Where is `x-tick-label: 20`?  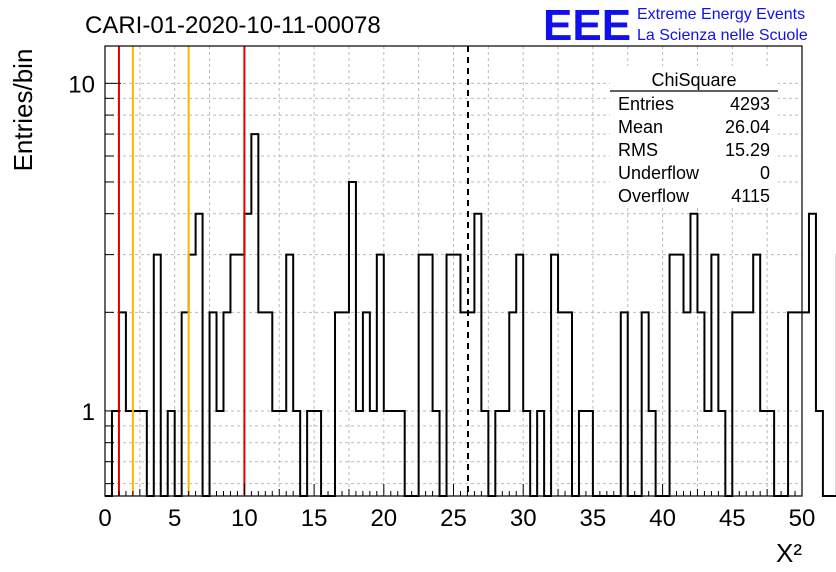 x-tick-label: 20 is located at coordinates (383, 518).